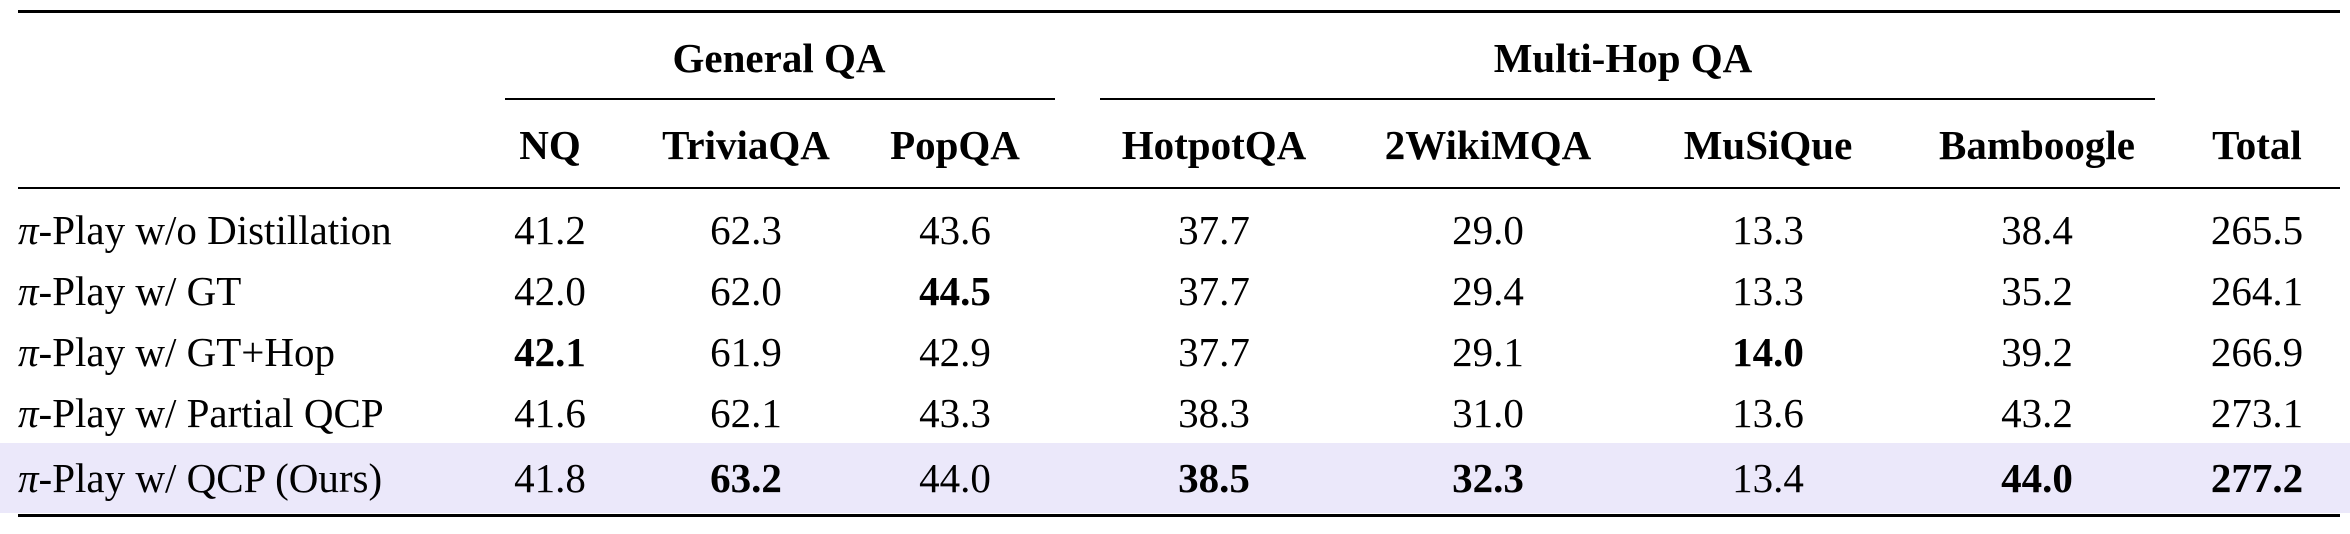 This screenshot has height=534, width=2350. I want to click on header-rule, so click(1179, 188).